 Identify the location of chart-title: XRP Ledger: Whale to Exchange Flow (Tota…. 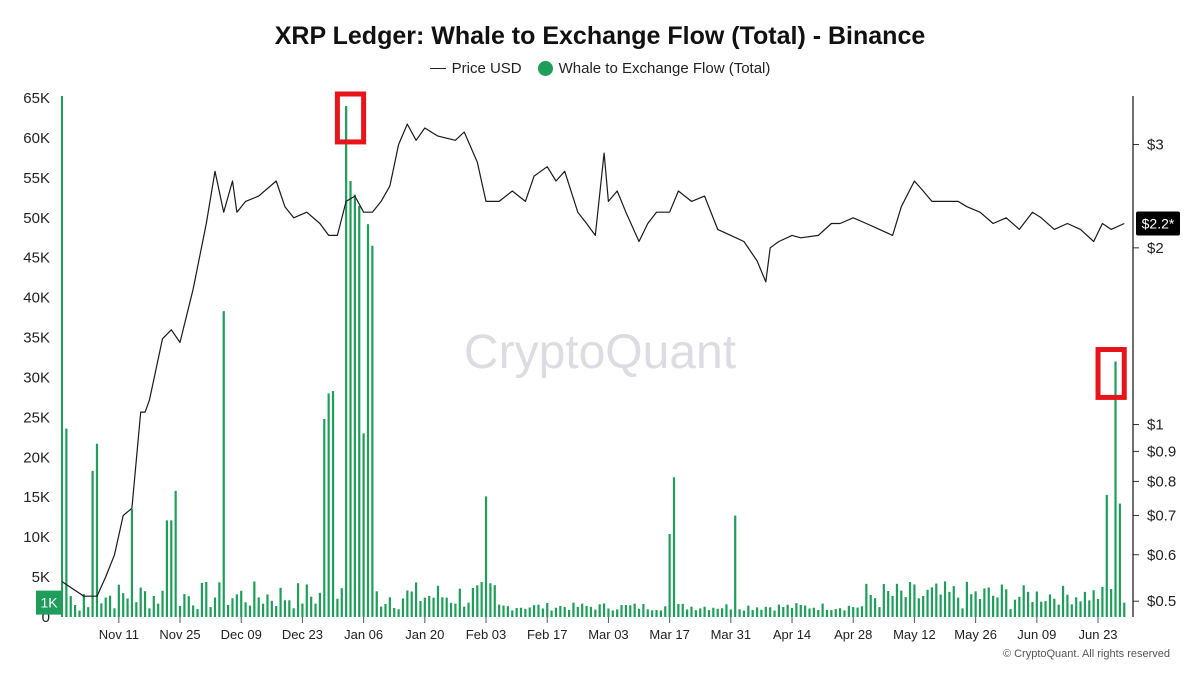
(600, 36).